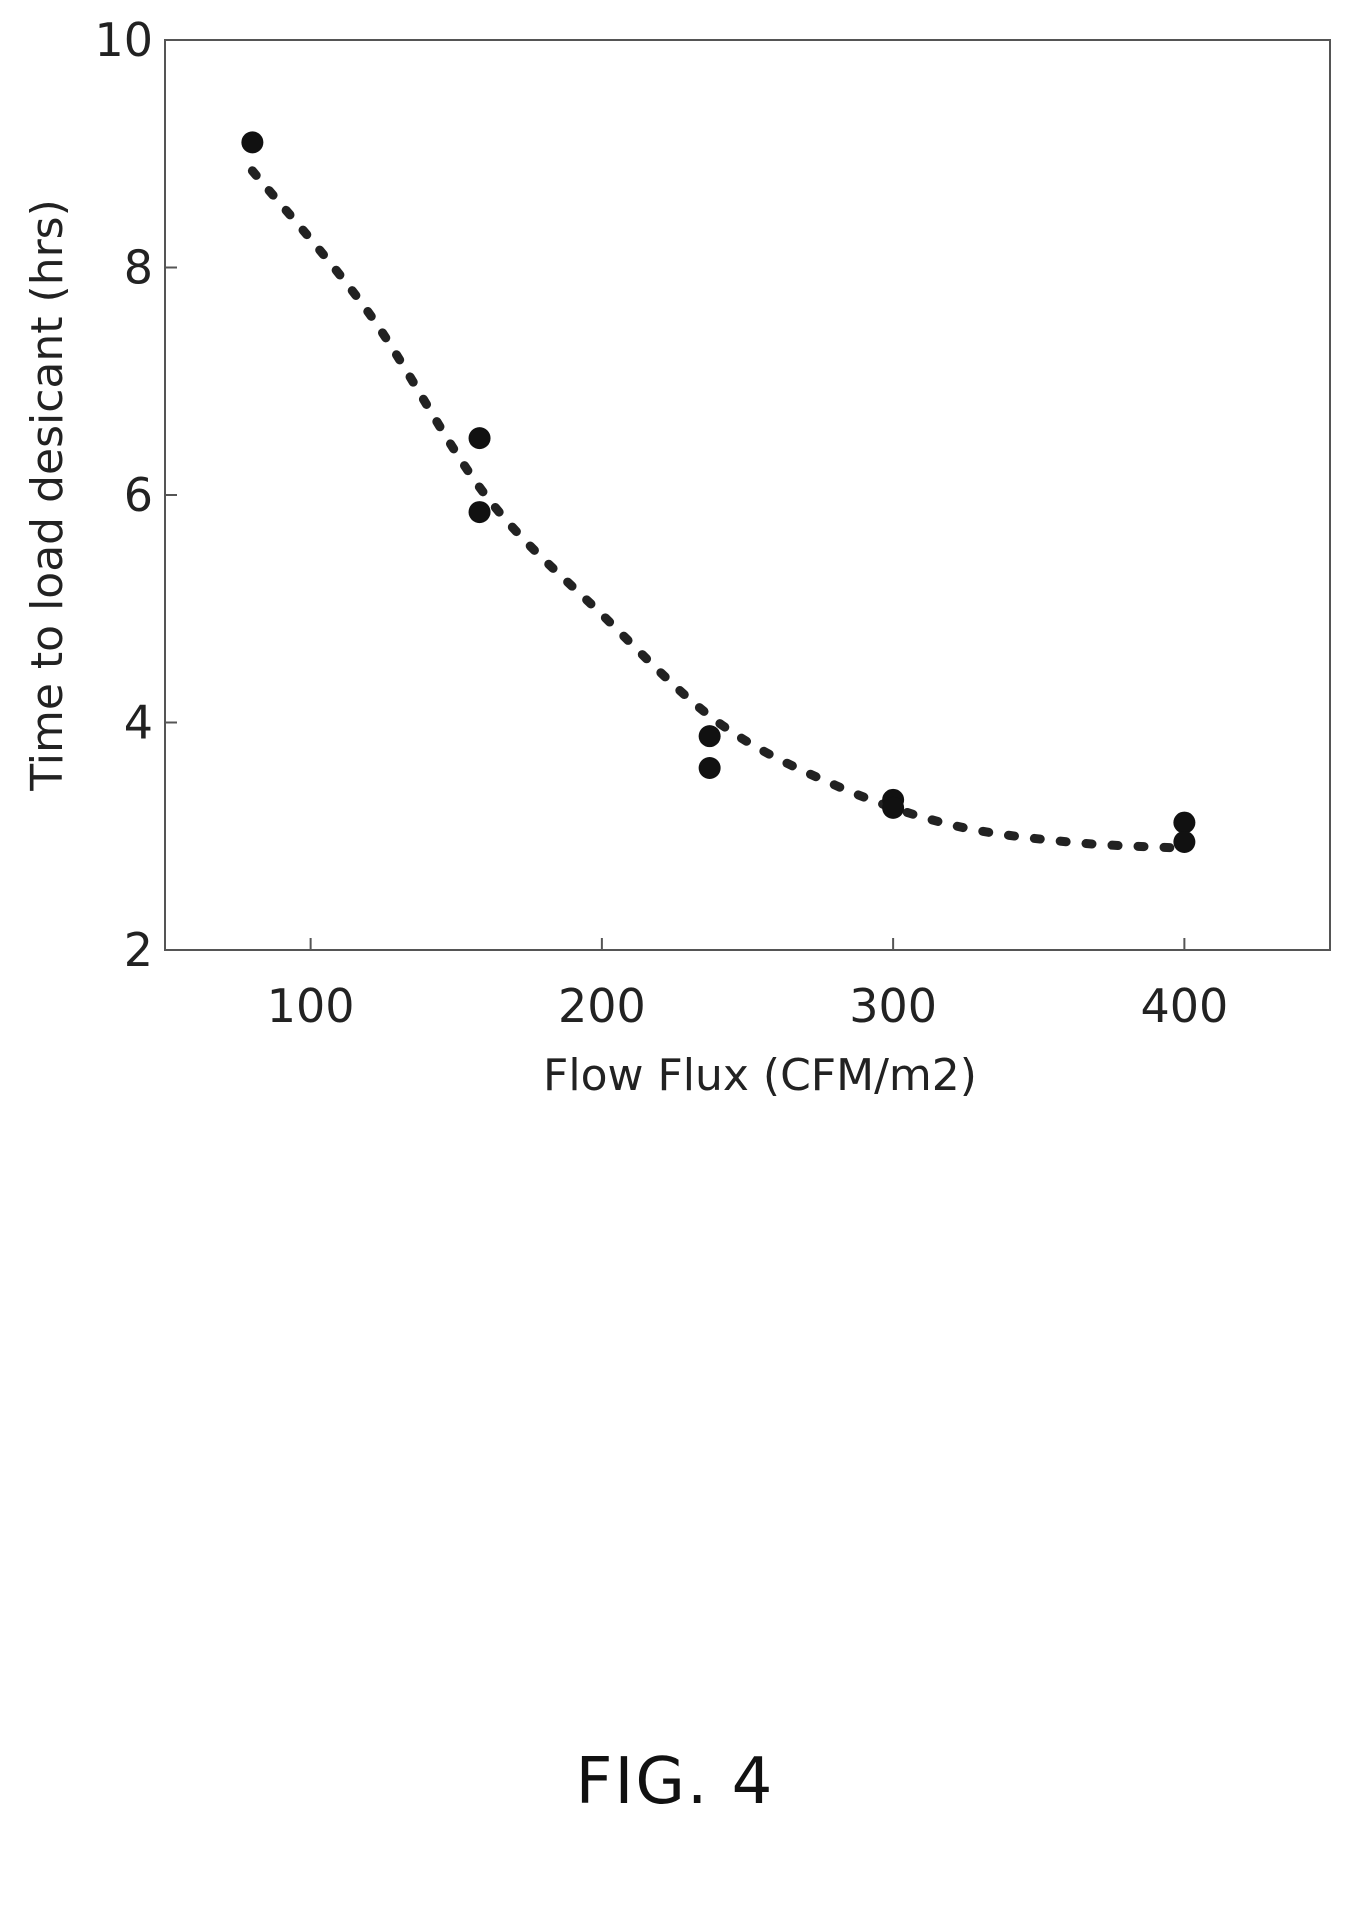  What do you see at coordinates (893, 1006) in the screenshot?
I see `x-tick-label: 300` at bounding box center [893, 1006].